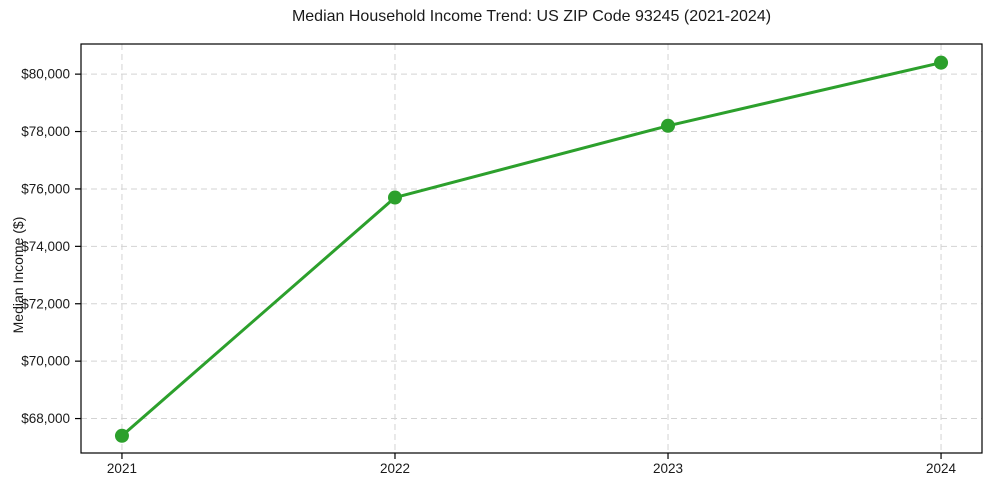 The height and width of the screenshot is (490, 989). What do you see at coordinates (45, 418) in the screenshot?
I see `y-tick-label: $68,000` at bounding box center [45, 418].